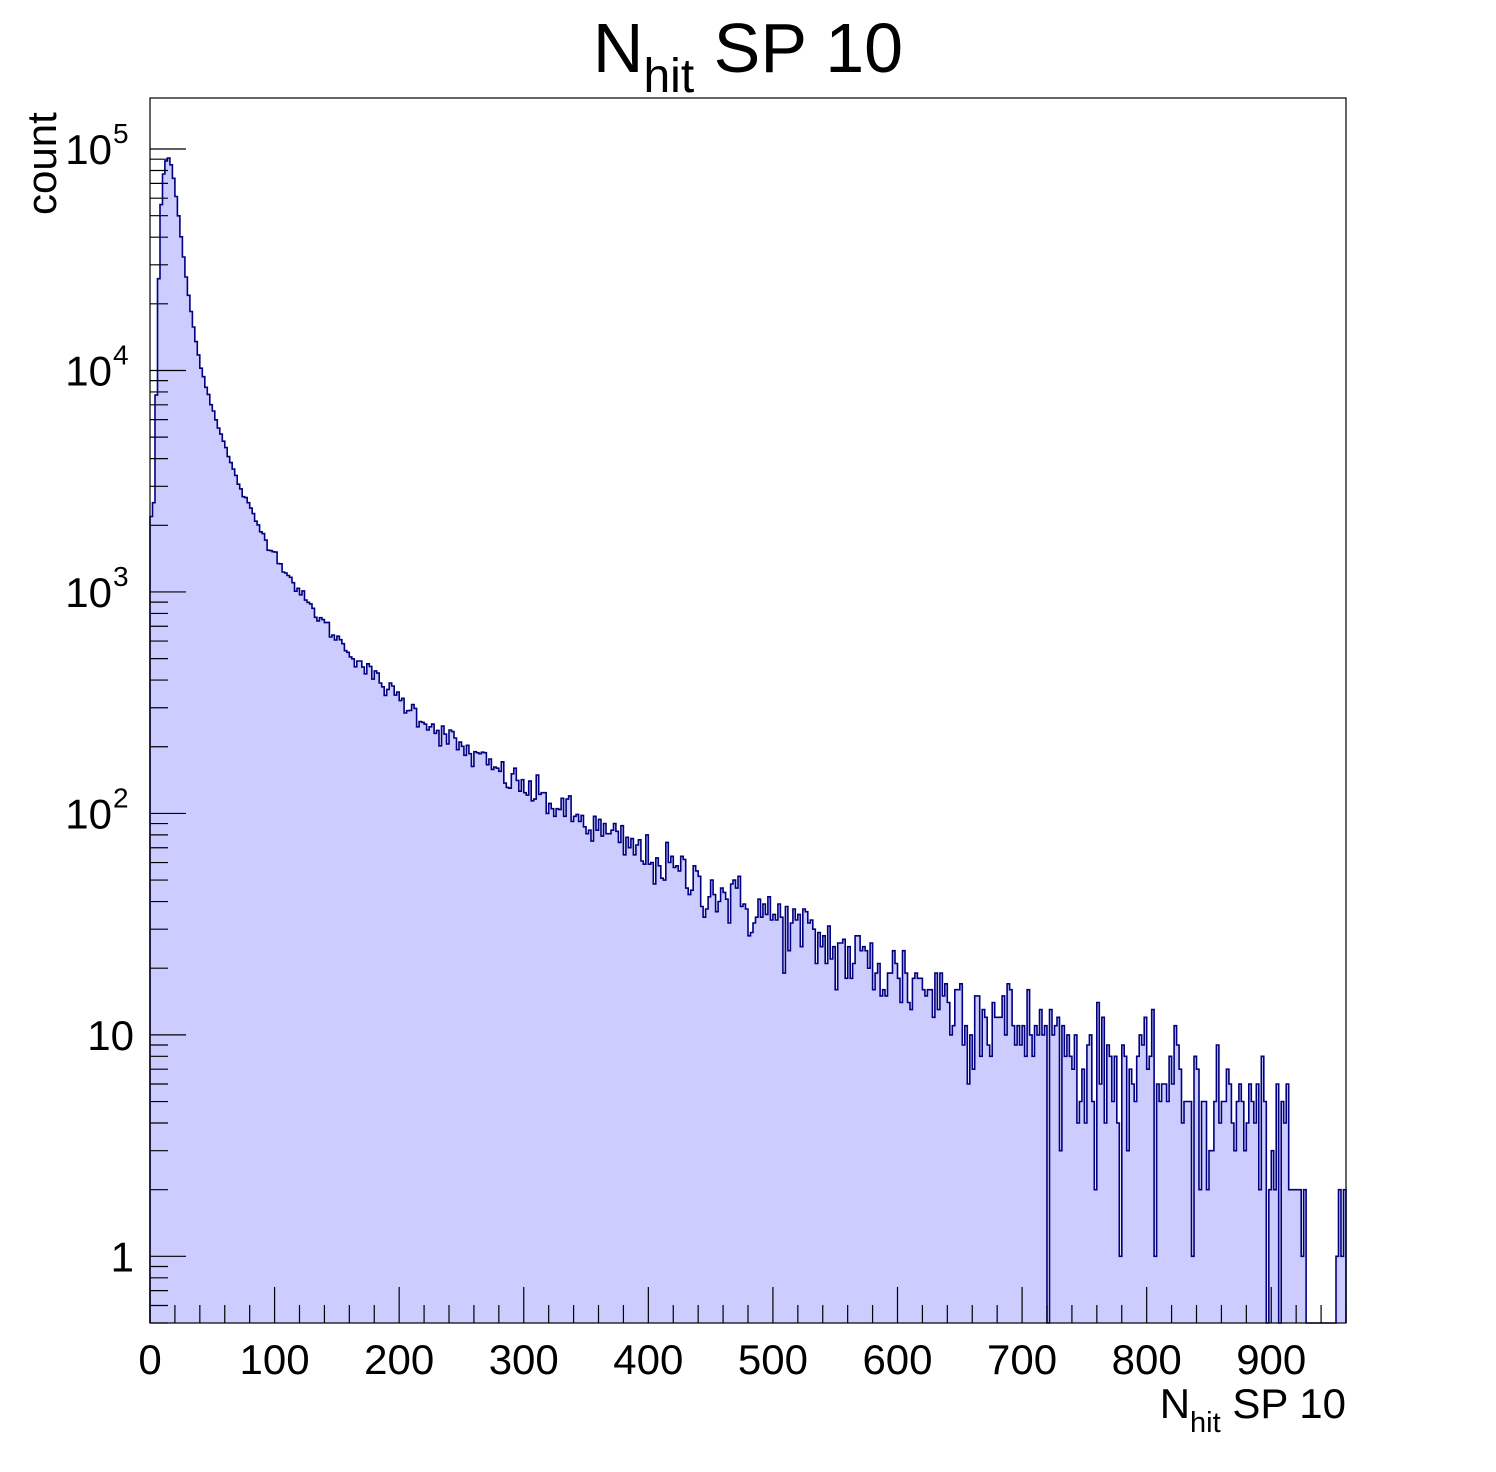 The height and width of the screenshot is (1472, 1496). I want to click on chart-title-subscript: hit, so click(668, 76).